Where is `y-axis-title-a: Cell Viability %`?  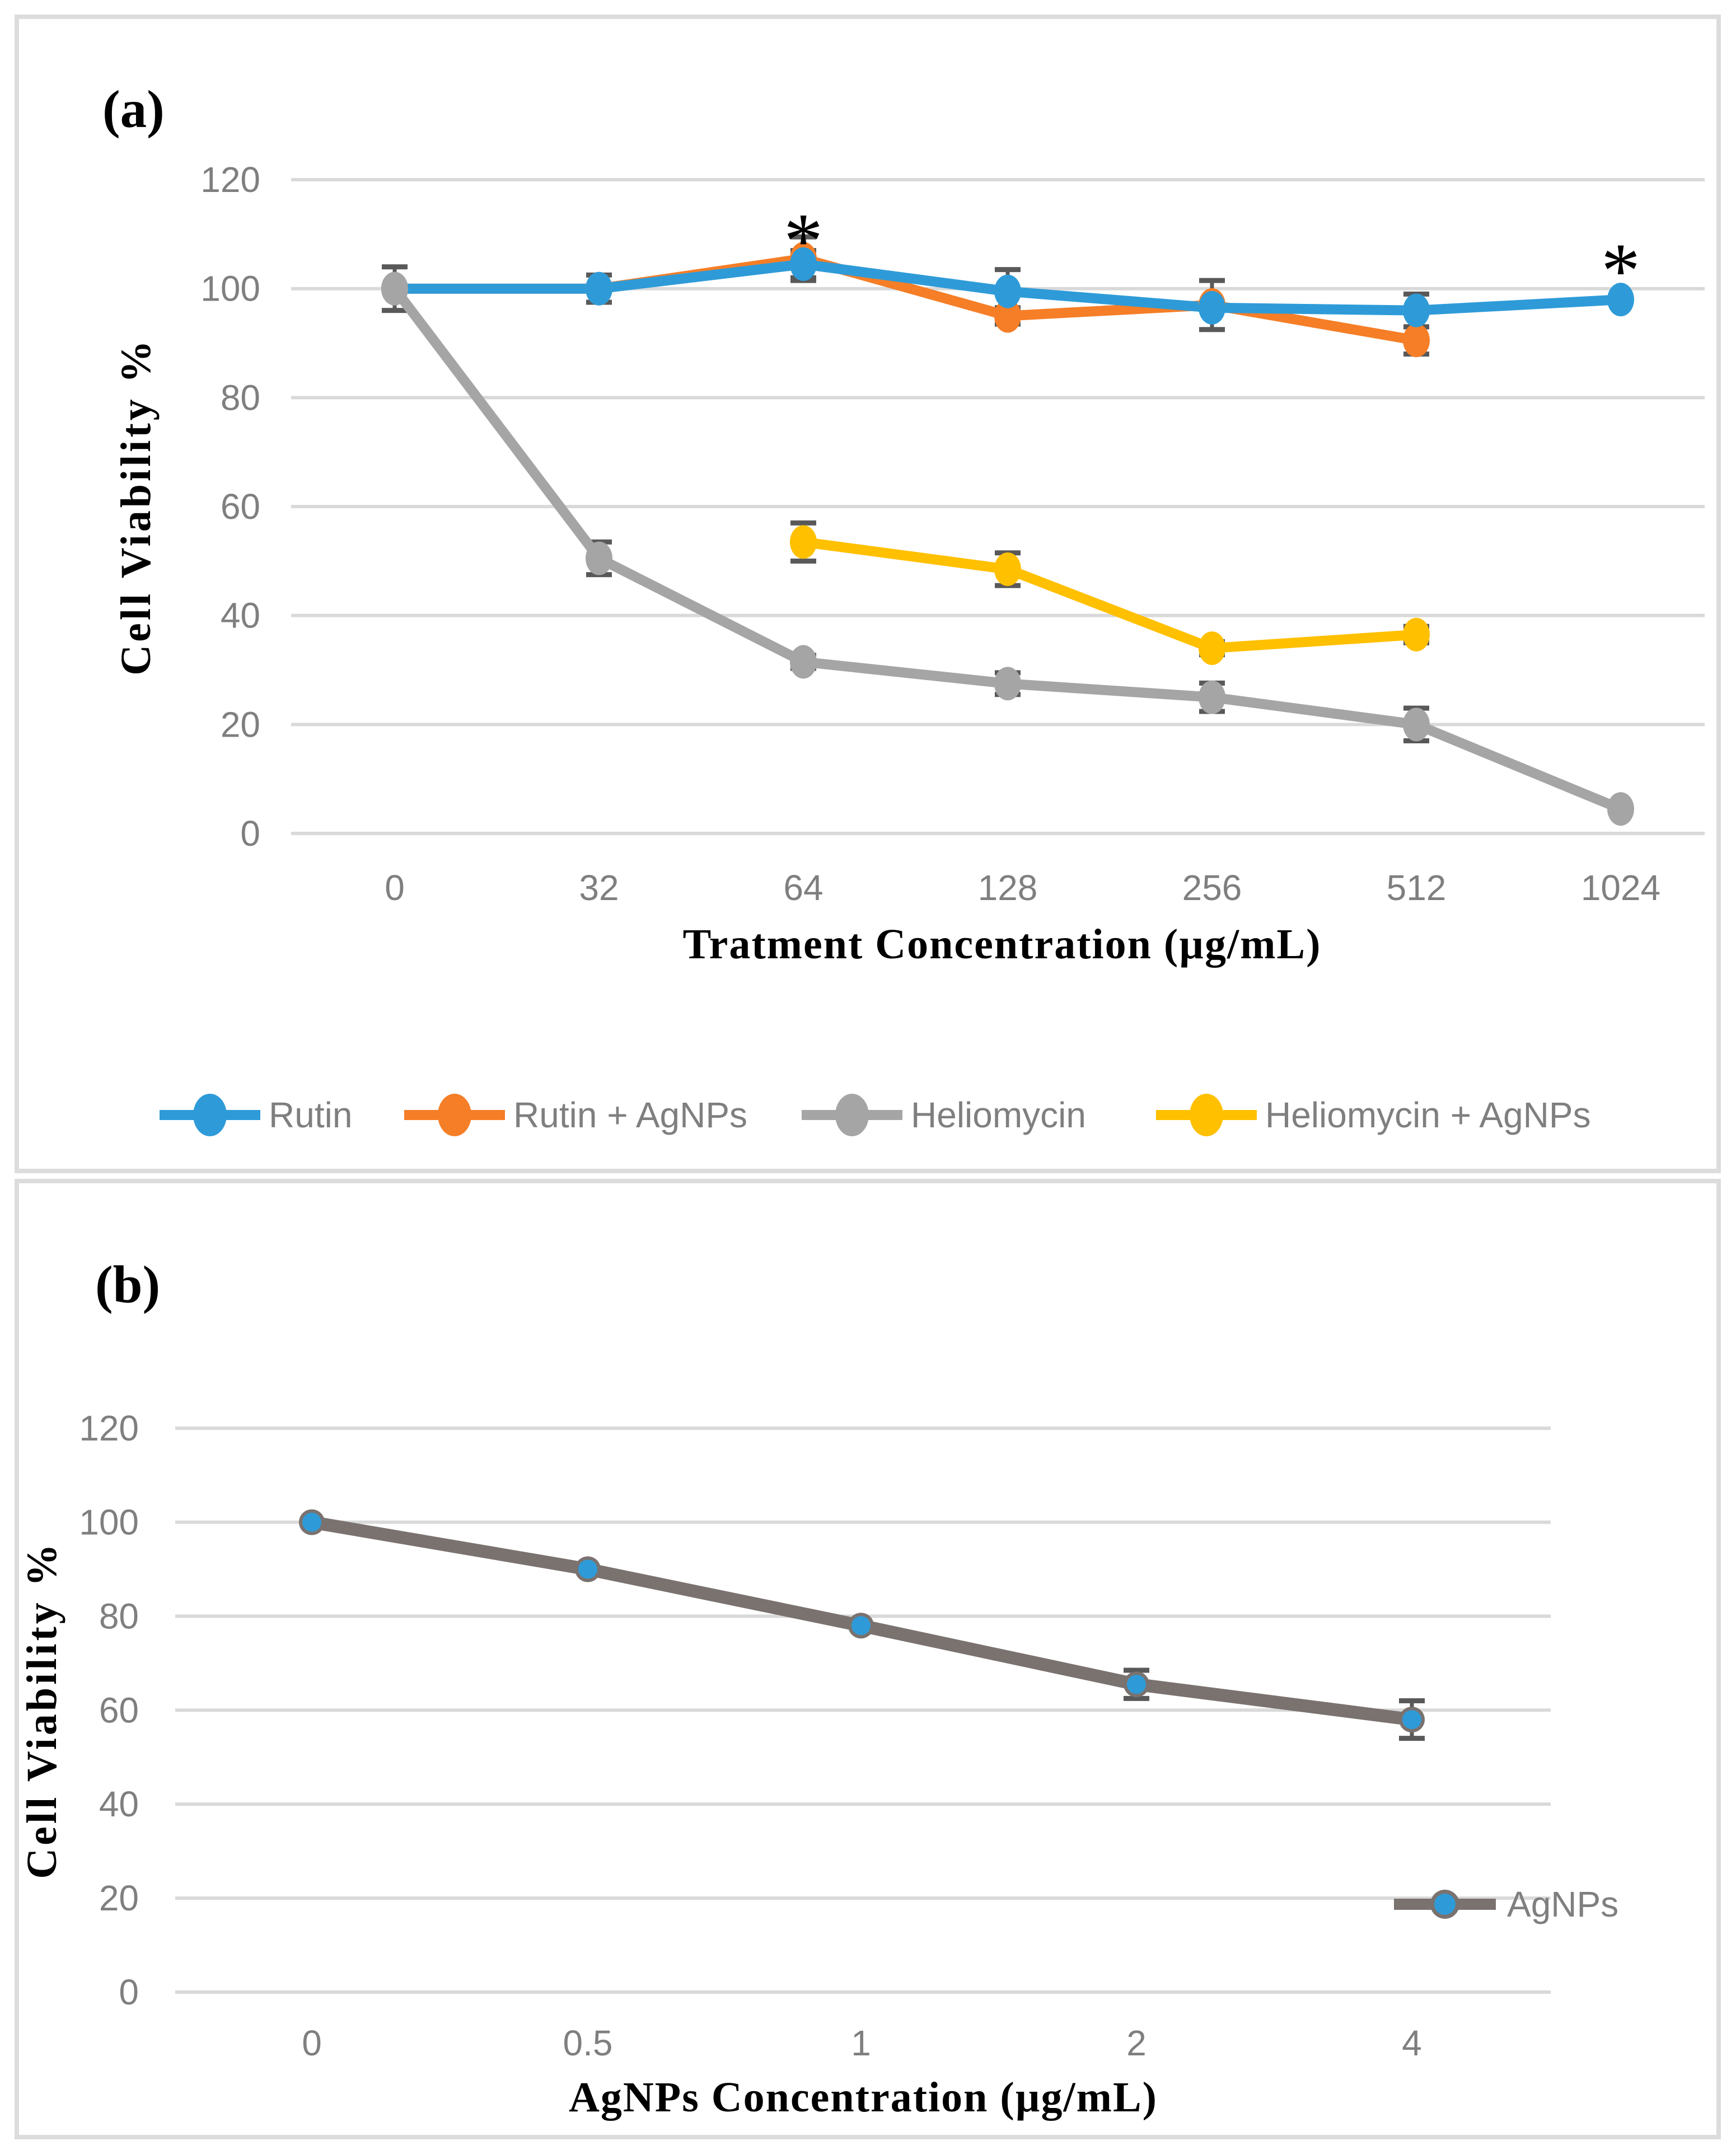
y-axis-title-a: Cell Viability % is located at coordinates (136, 507).